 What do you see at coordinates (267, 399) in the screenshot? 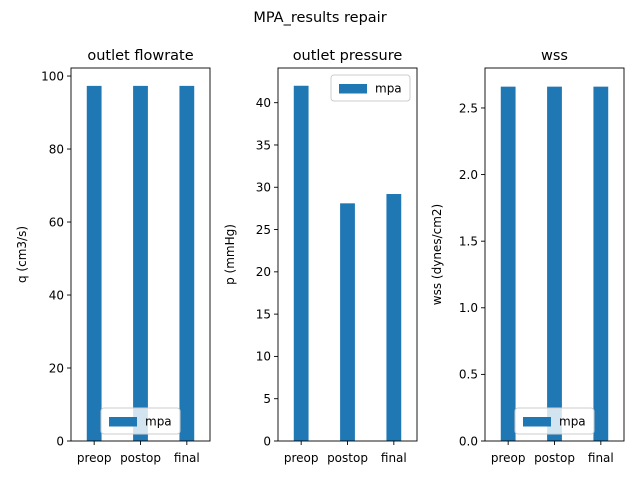
I see `y-tick-label: 5` at bounding box center [267, 399].